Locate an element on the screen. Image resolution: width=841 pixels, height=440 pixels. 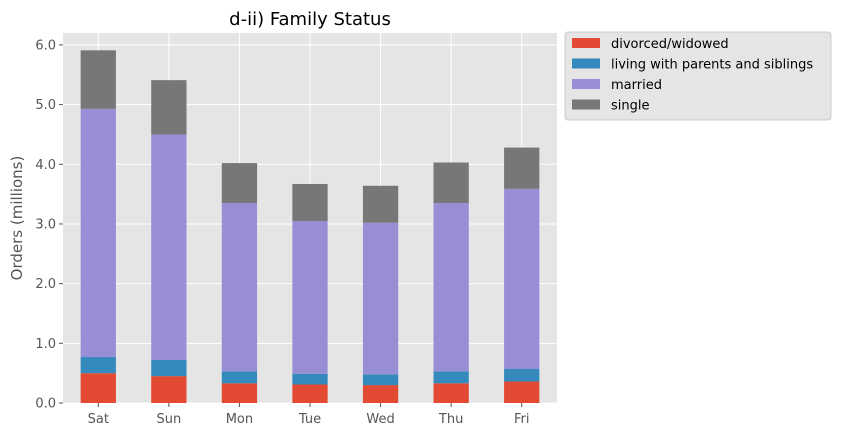
legend-box is located at coordinates (698, 76).